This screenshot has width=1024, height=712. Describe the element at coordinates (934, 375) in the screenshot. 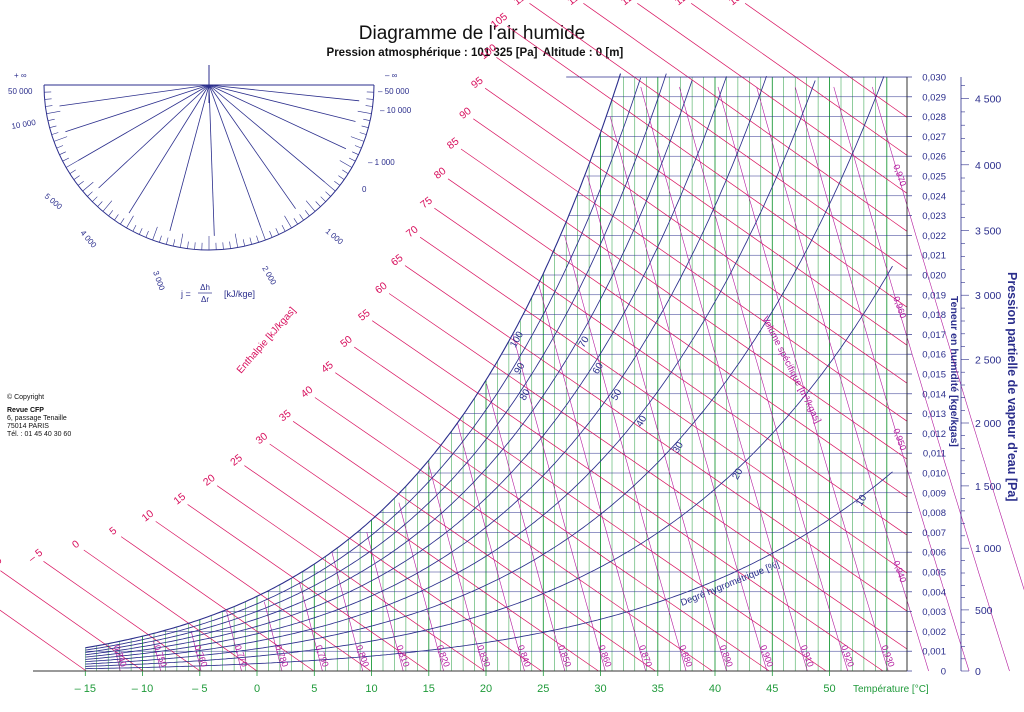

I see `humidity-tick-label: 0,015` at that location.